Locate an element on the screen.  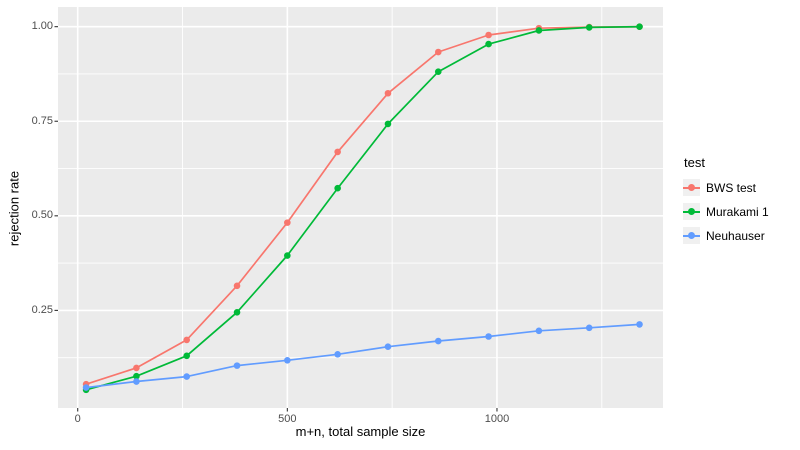
legend-entry-bws-test: BWS test is located at coordinates (726, 187).